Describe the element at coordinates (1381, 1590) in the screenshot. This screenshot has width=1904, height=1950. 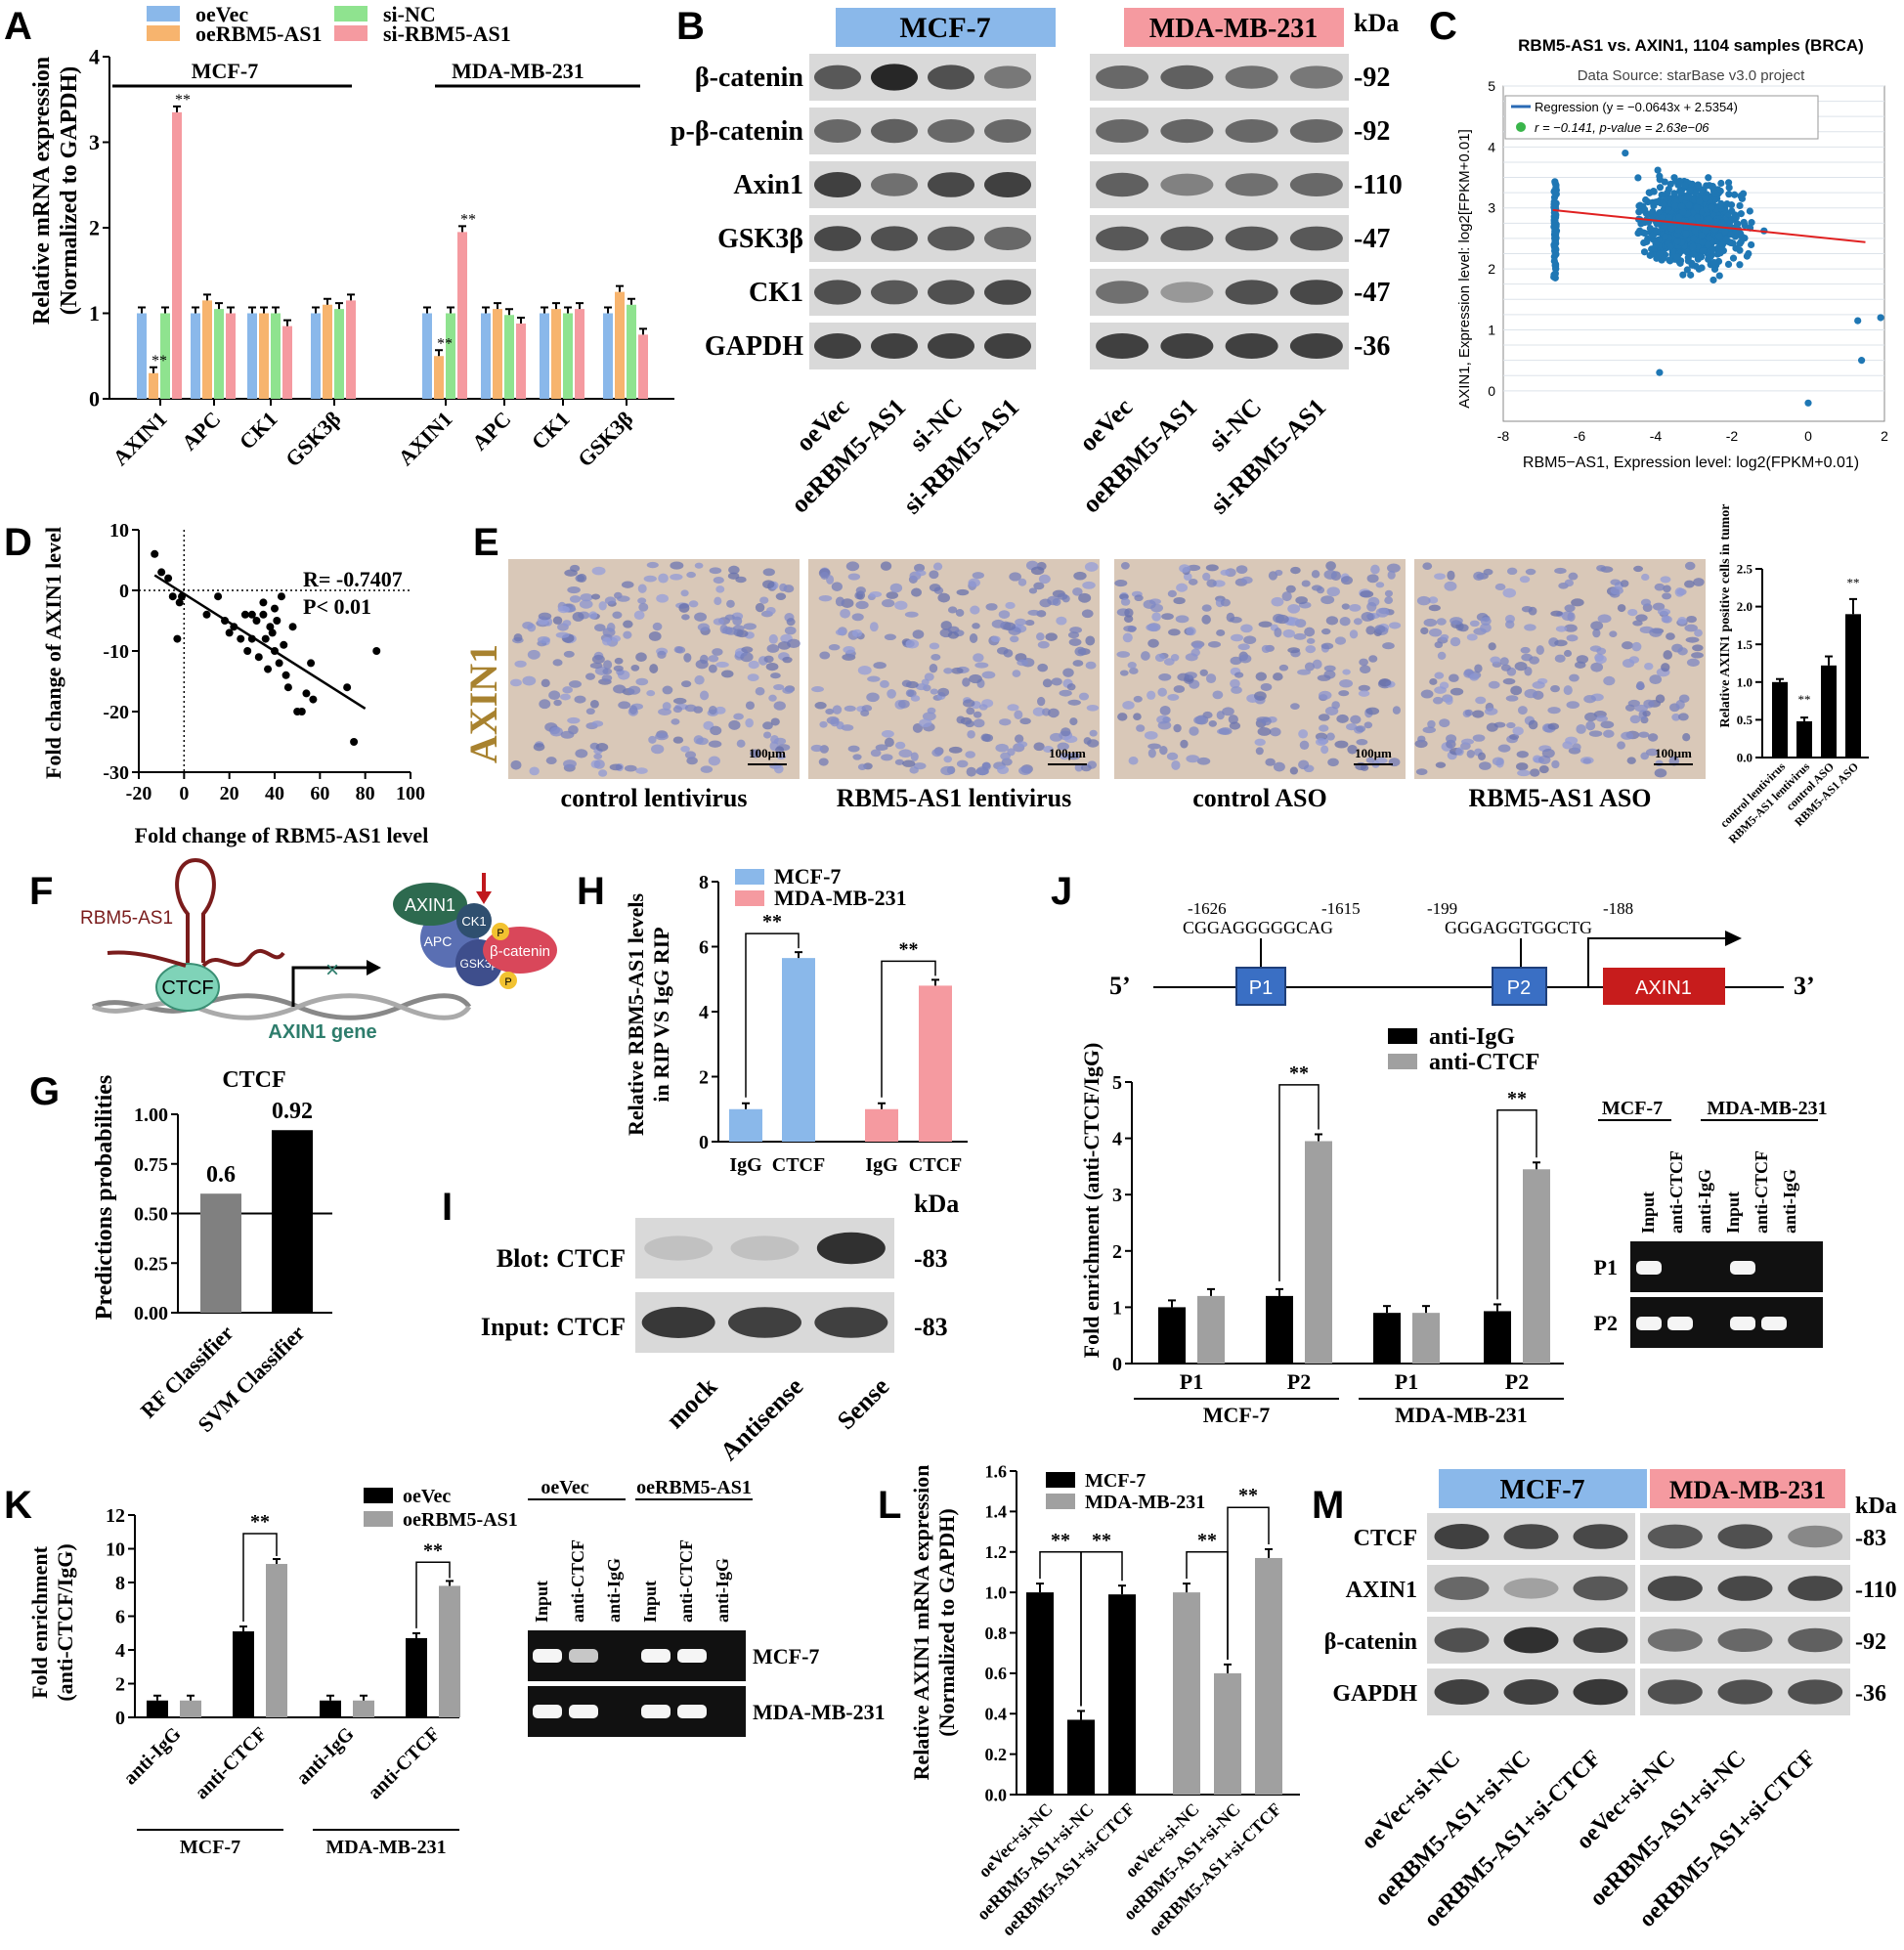
I see `m-label-AXIN1: AXIN1` at that location.